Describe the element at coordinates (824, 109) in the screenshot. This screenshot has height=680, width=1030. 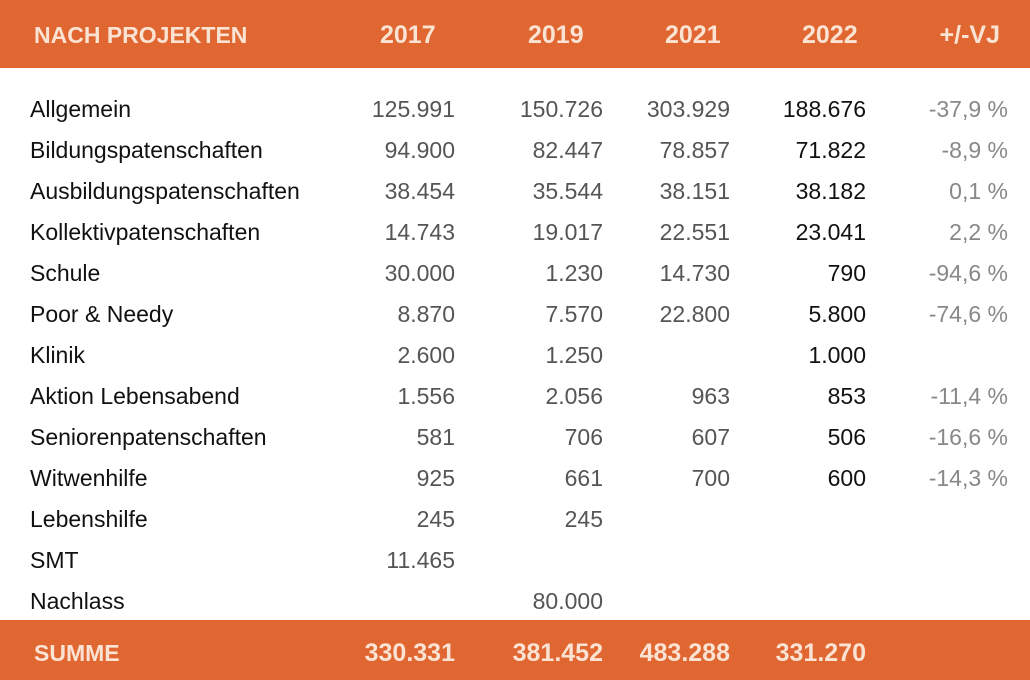
I see `cell-2022: 188.676` at that location.